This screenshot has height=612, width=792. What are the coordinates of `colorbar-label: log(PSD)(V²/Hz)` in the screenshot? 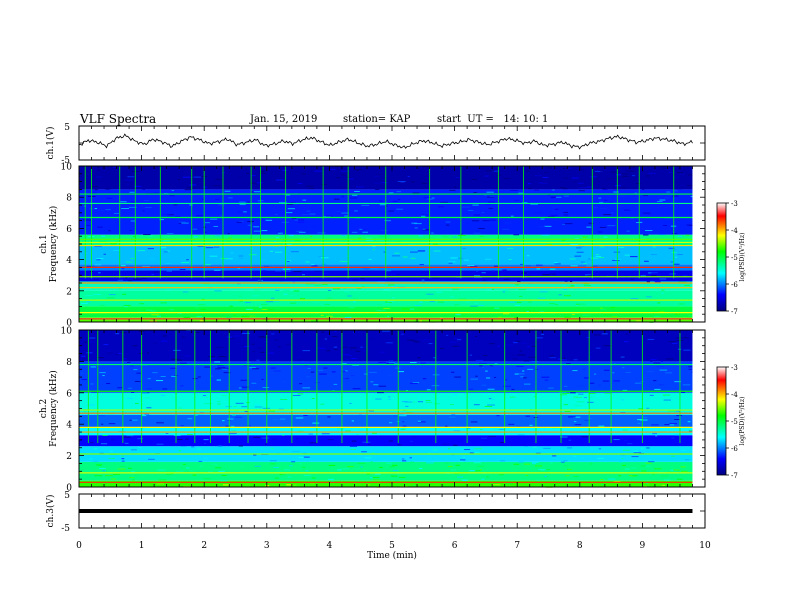 It's located at (742, 421).